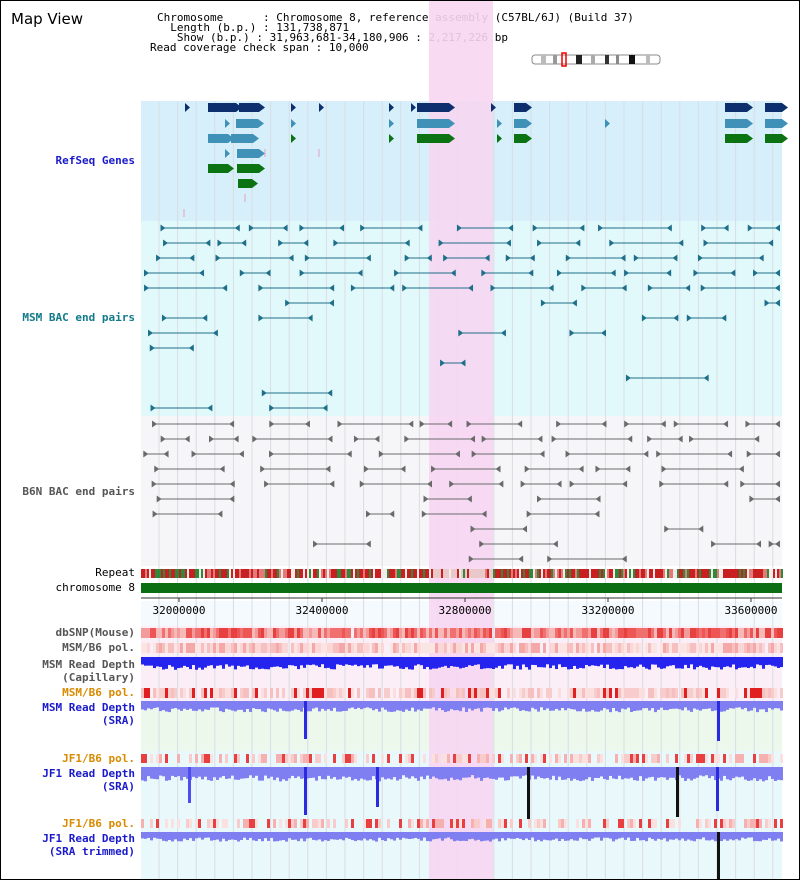  Describe the element at coordinates (596, 59) in the screenshot. I see `chromosome-ideogram` at that location.